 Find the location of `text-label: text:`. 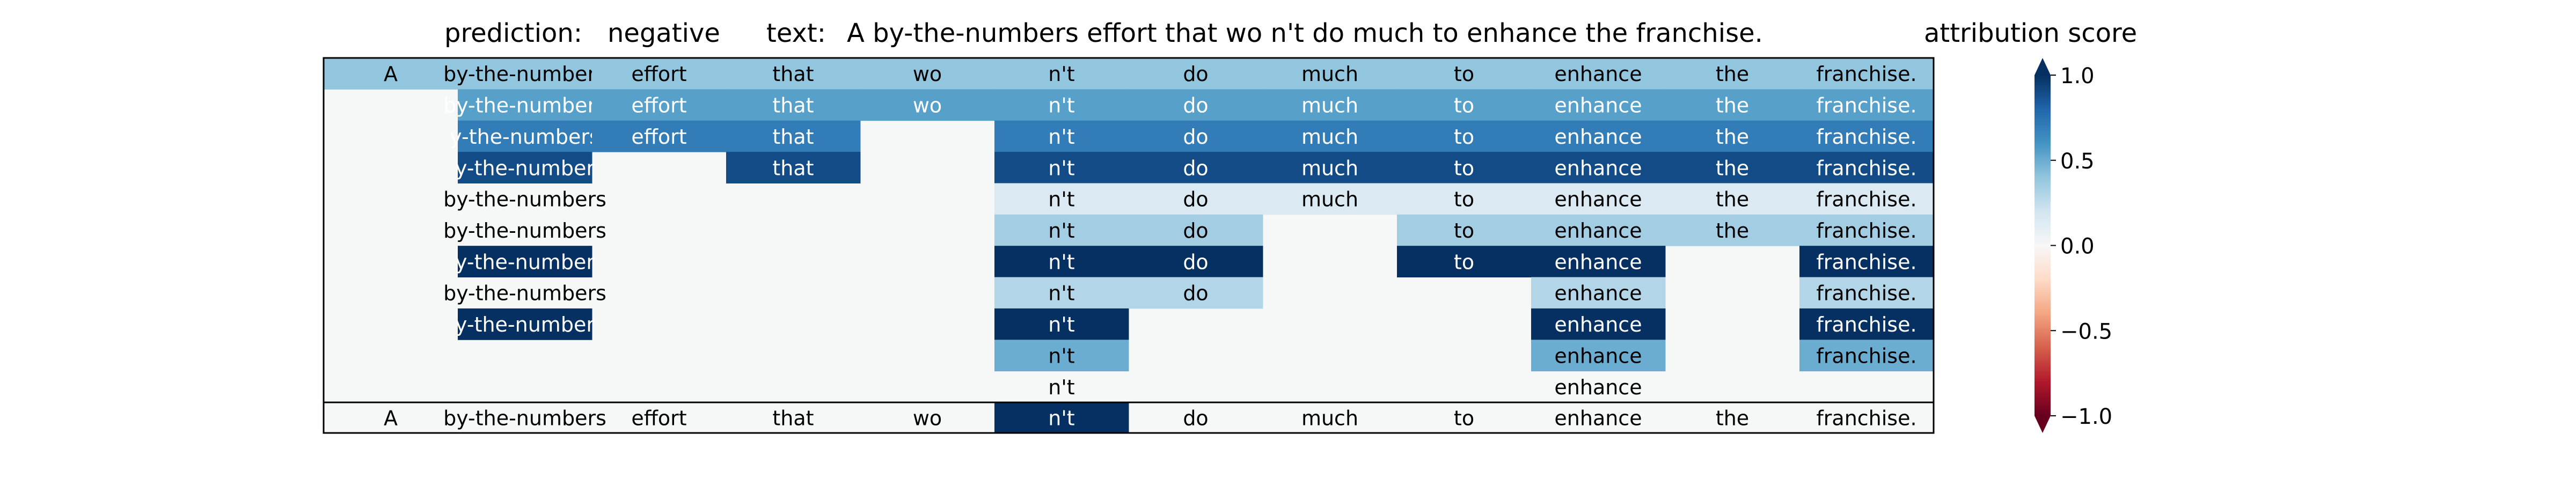

text-label: text: is located at coordinates (796, 33).